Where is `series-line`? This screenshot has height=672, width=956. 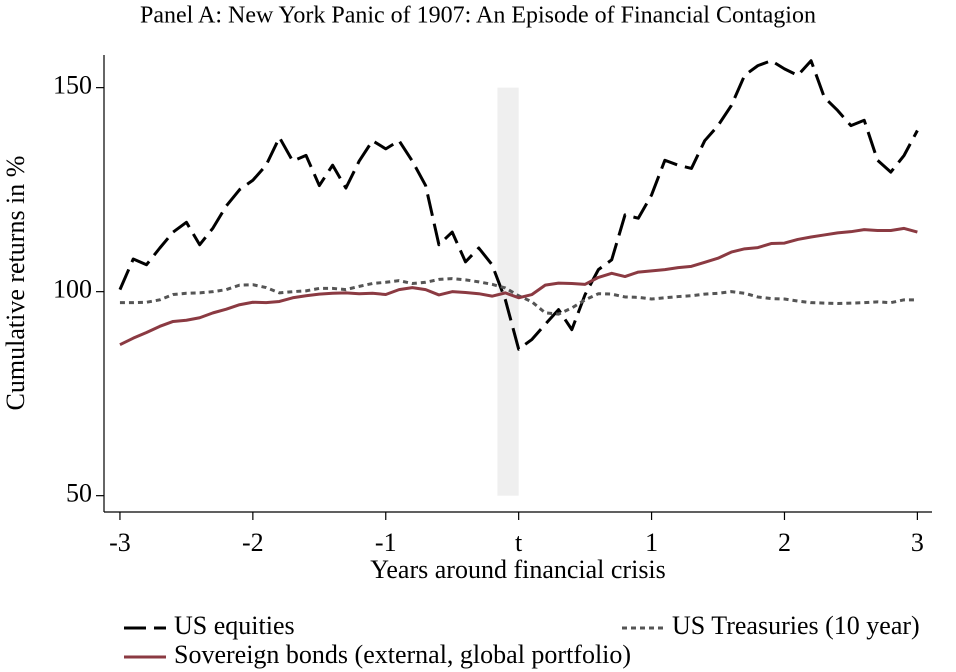 series-line is located at coordinates (518, 296).